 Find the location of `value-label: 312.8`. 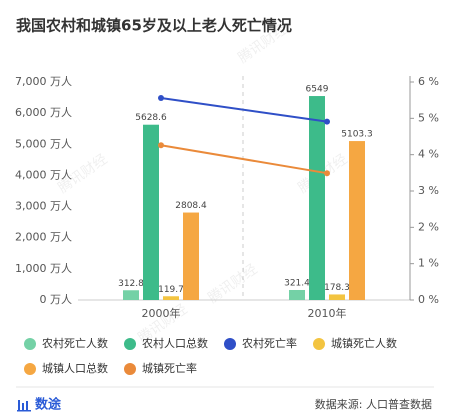

value-label: 312.8 is located at coordinates (131, 284).